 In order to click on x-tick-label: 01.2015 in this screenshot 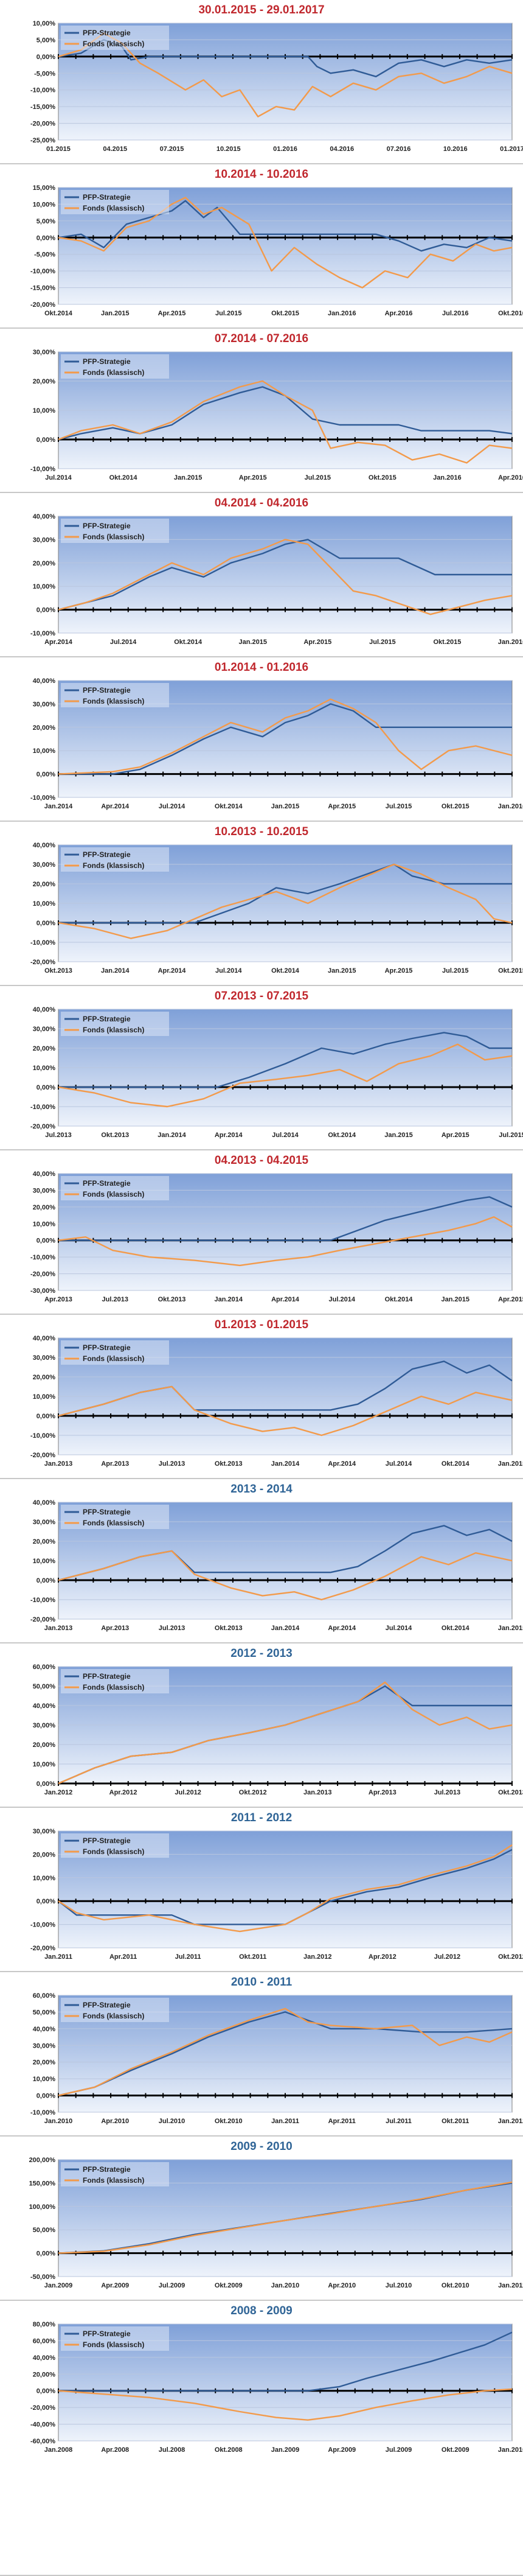, I will do `click(59, 149)`.